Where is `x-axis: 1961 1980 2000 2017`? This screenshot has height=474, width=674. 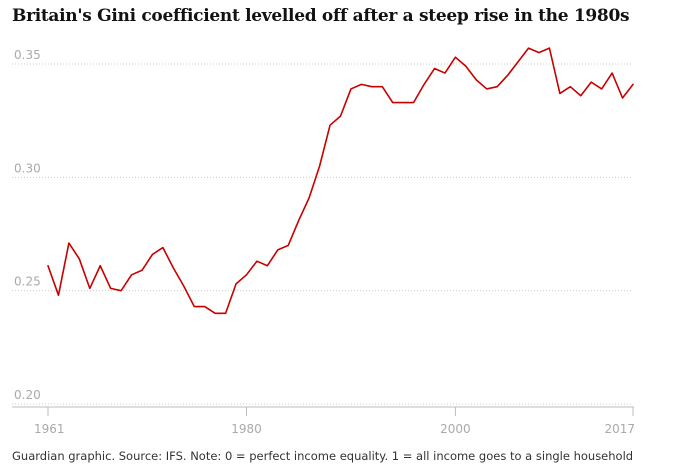 x-axis: 1961 1980 2000 2017 is located at coordinates (323, 421).